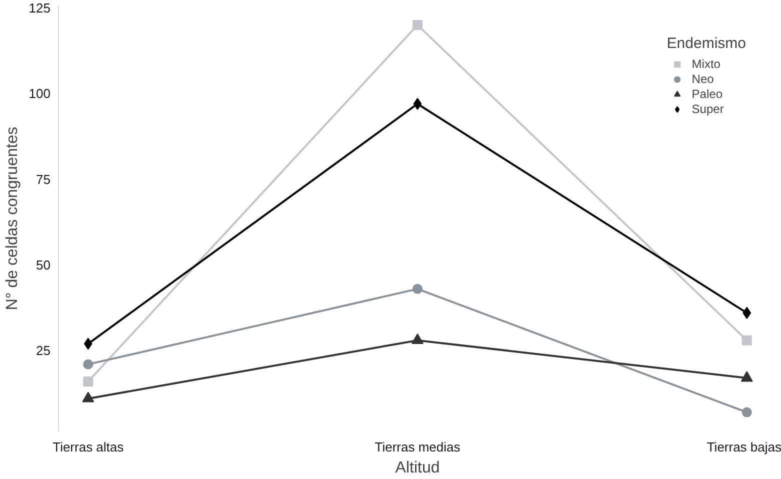 The width and height of the screenshot is (781, 479). Describe the element at coordinates (703, 79) in the screenshot. I see `legend-label: Neo` at that location.